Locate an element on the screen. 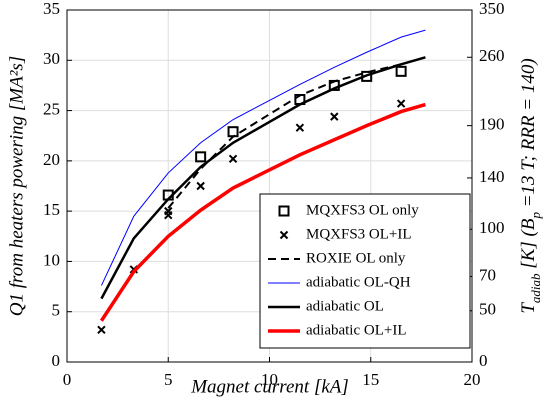  y-axis-label: Q1 from heaters powering [MA²s] is located at coordinates (16, 186).